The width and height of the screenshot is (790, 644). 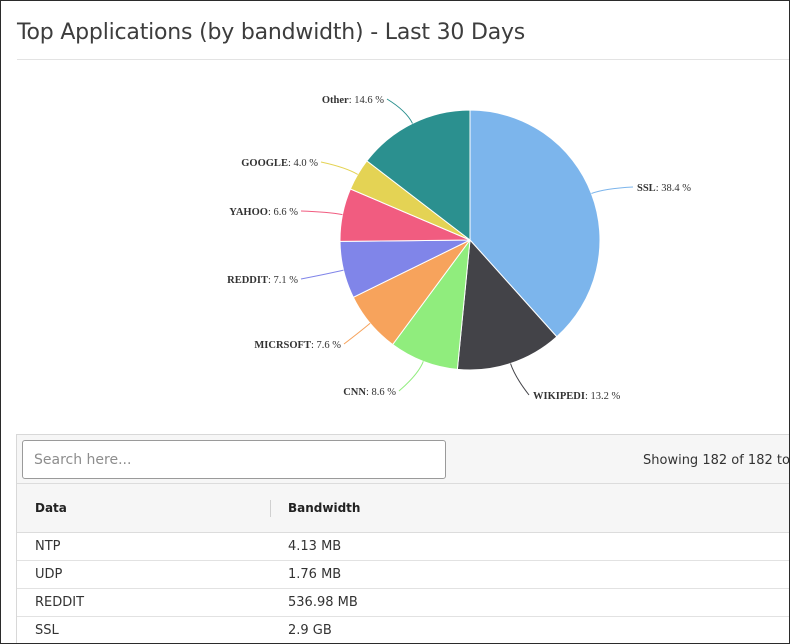 I want to click on cell-data: UDP, so click(x=49, y=574).